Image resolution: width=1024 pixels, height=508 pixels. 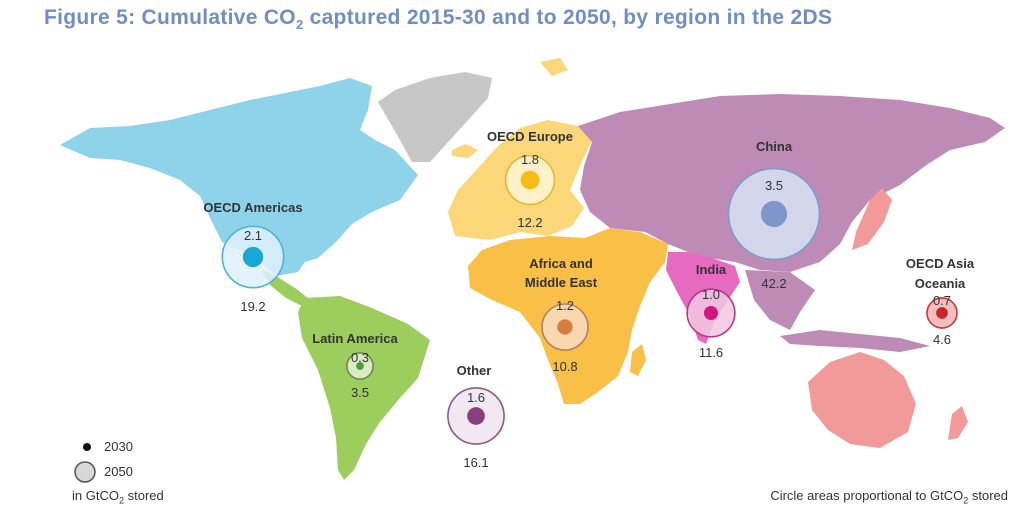 What do you see at coordinates (465, 151) in the screenshot?
I see `land-iceland` at bounding box center [465, 151].